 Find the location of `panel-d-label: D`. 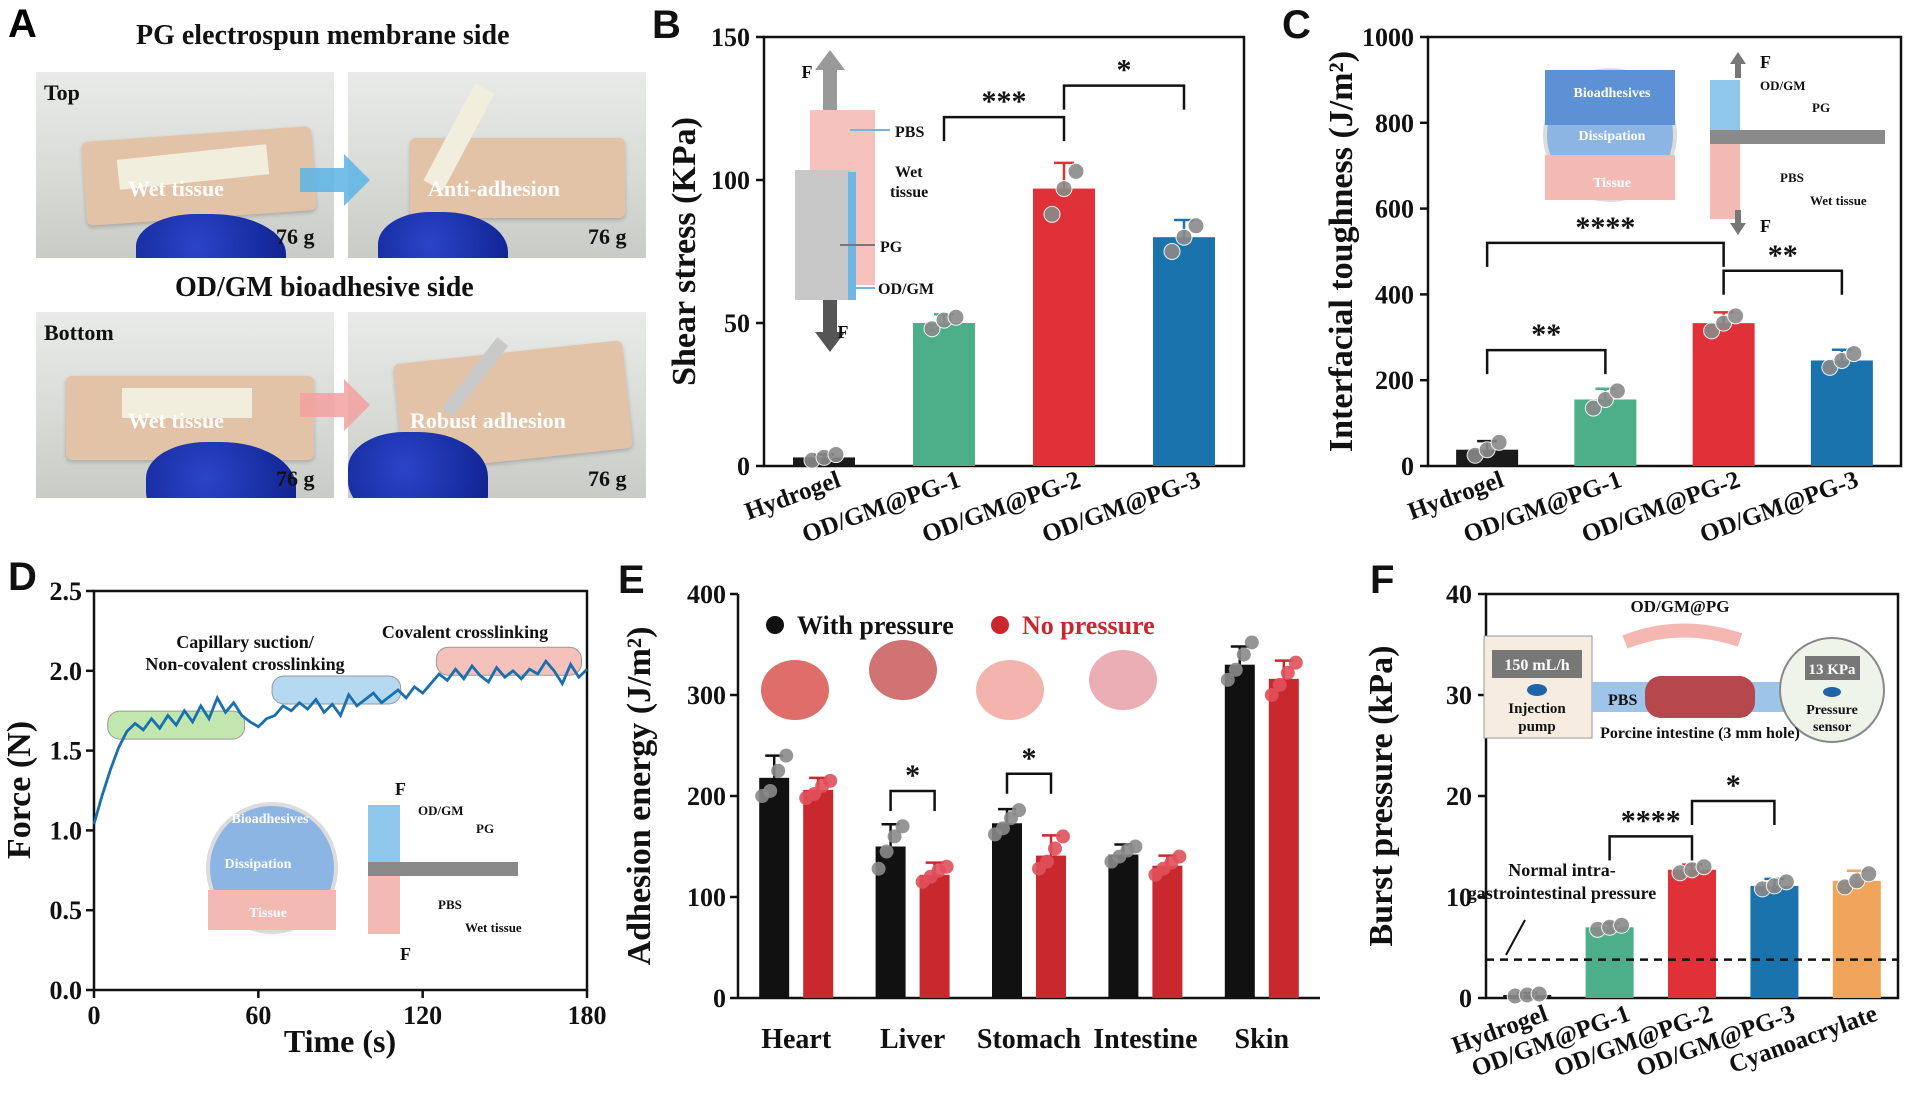

panel-d-label: D is located at coordinates (22, 577).